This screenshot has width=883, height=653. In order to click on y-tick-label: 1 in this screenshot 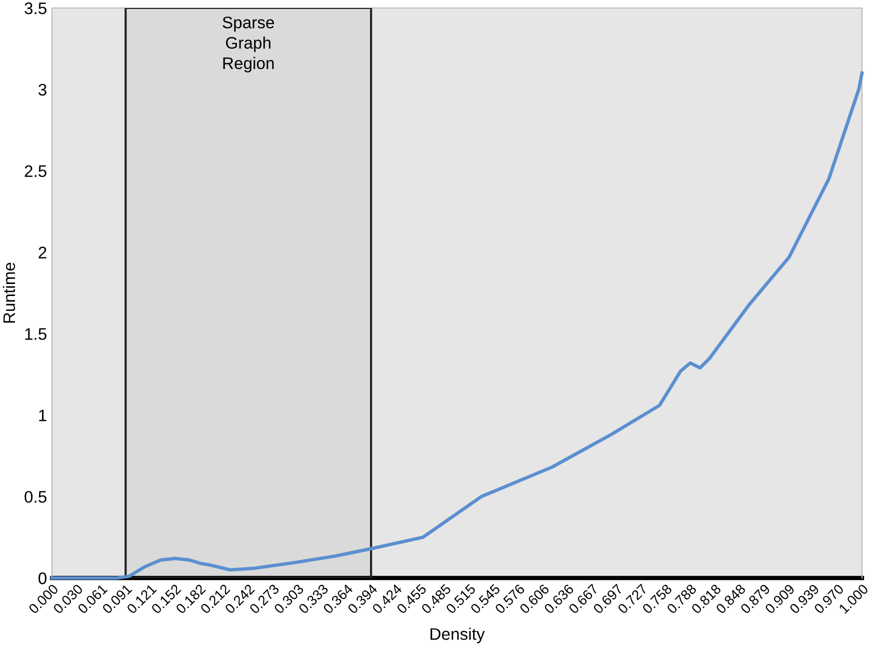, I will do `click(42, 416)`.